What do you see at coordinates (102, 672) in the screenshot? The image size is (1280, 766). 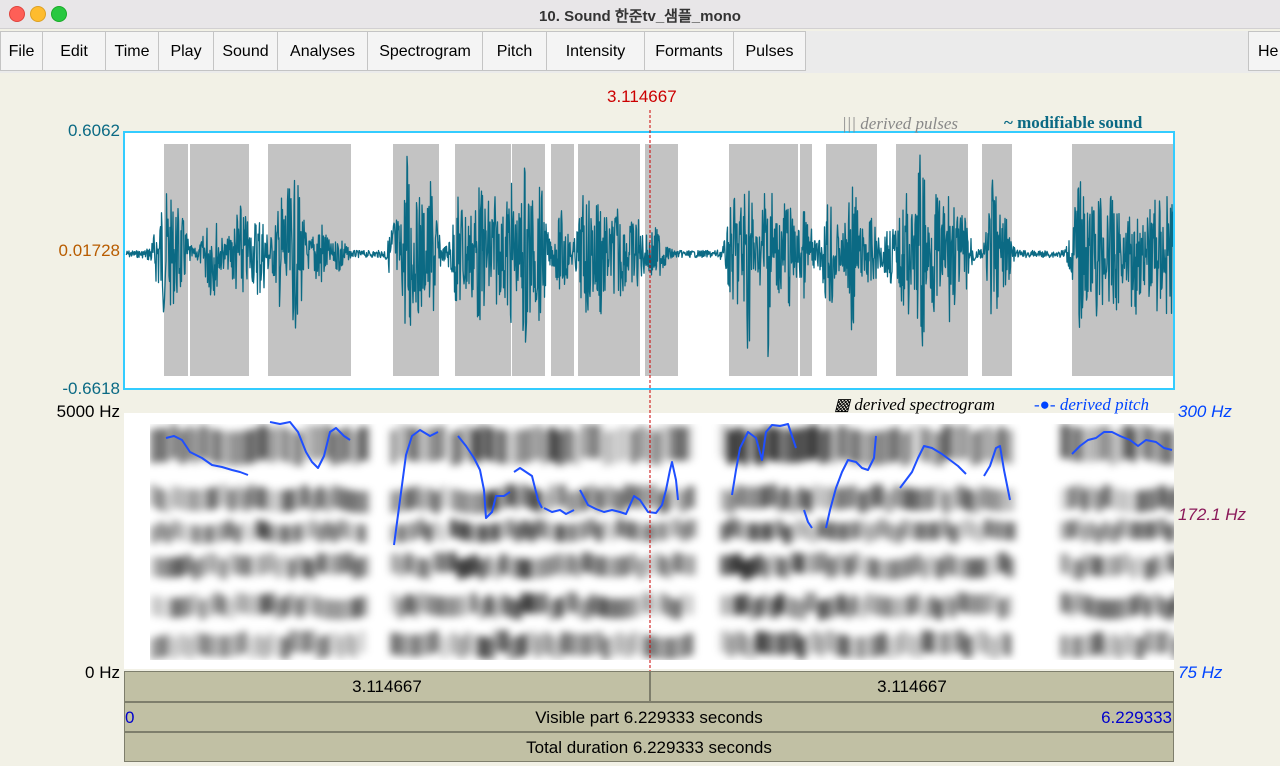 I see `spectrogram-min-freq-label: 0 Hz` at bounding box center [102, 672].